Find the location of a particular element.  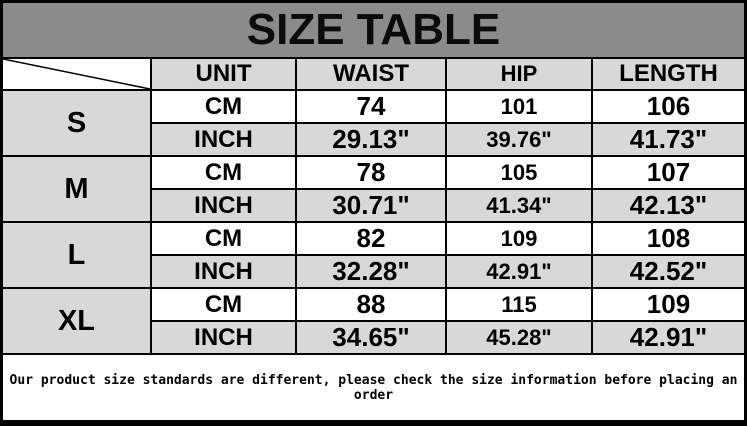

value-cell-l-cm-hip: 109 is located at coordinates (520, 239).